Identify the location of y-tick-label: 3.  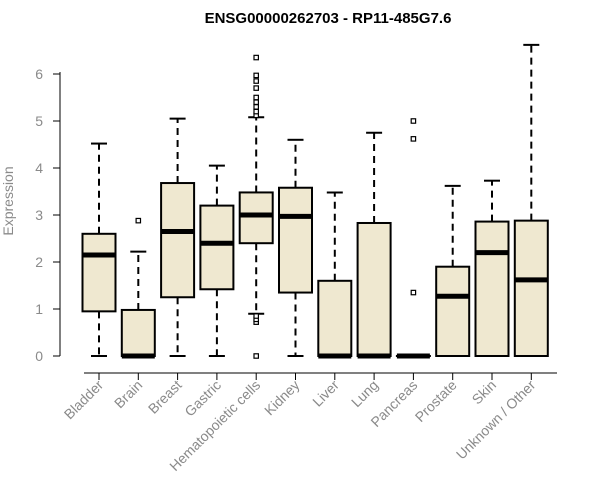
(39, 215).